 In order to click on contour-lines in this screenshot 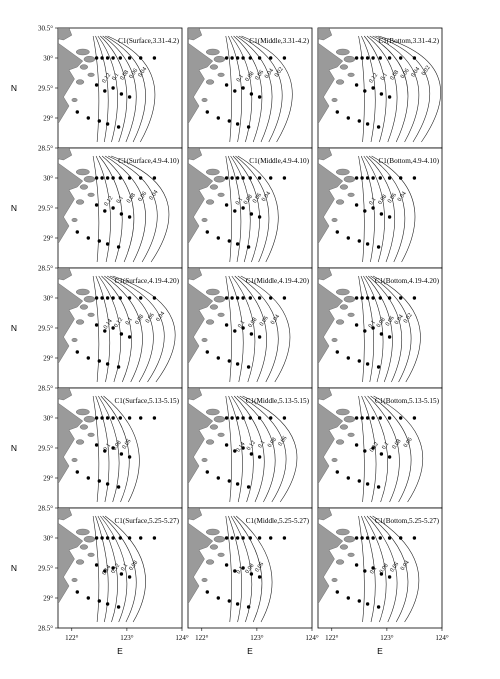, I will do `click(249, 569)`.